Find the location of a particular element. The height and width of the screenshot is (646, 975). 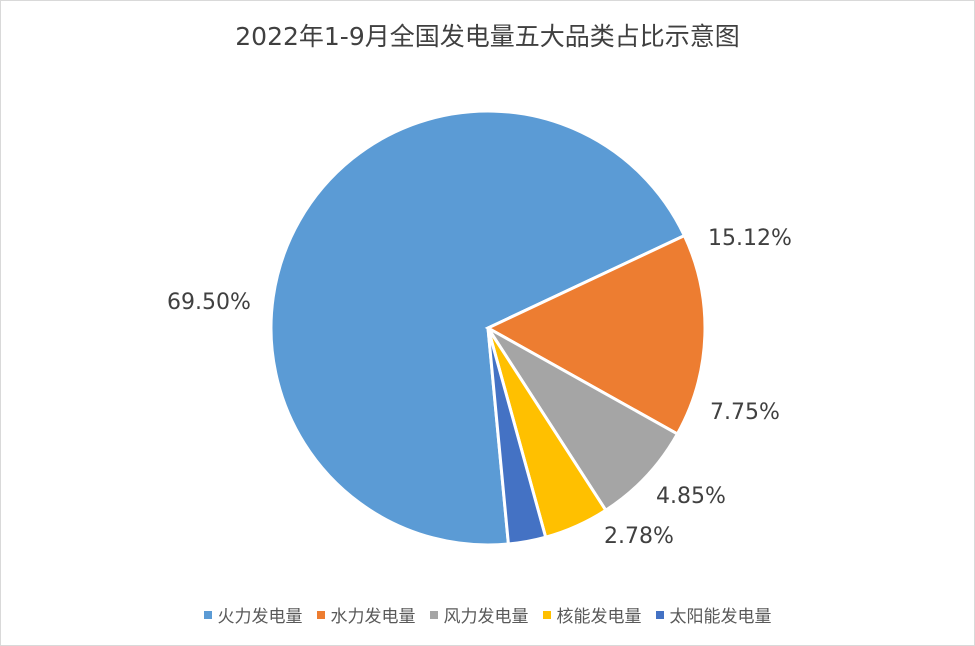

legend-label: 火力发电量 is located at coordinates (260, 617).